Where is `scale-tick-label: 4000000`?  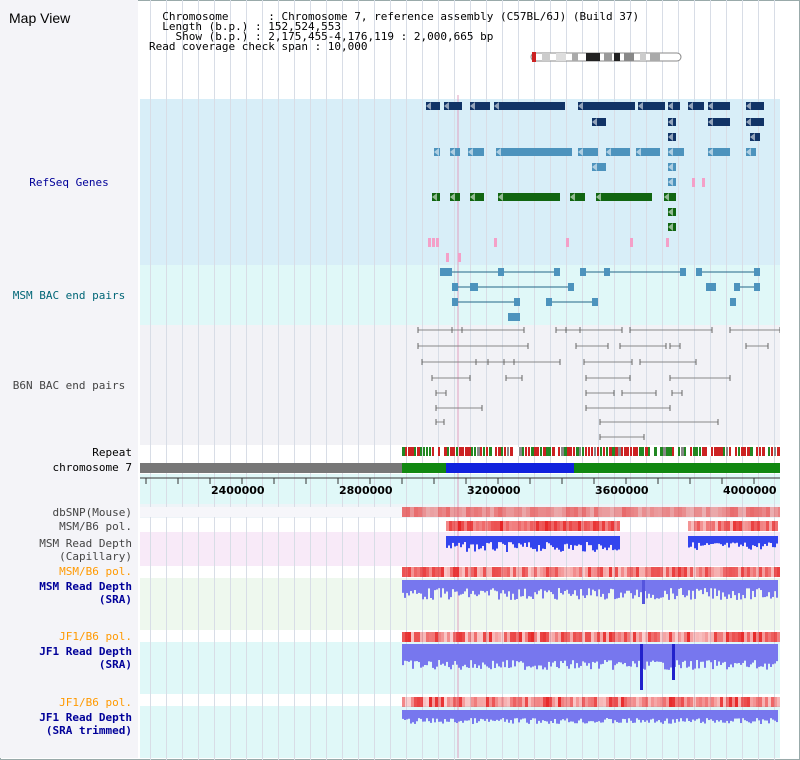 scale-tick-label: 4000000 is located at coordinates (750, 490).